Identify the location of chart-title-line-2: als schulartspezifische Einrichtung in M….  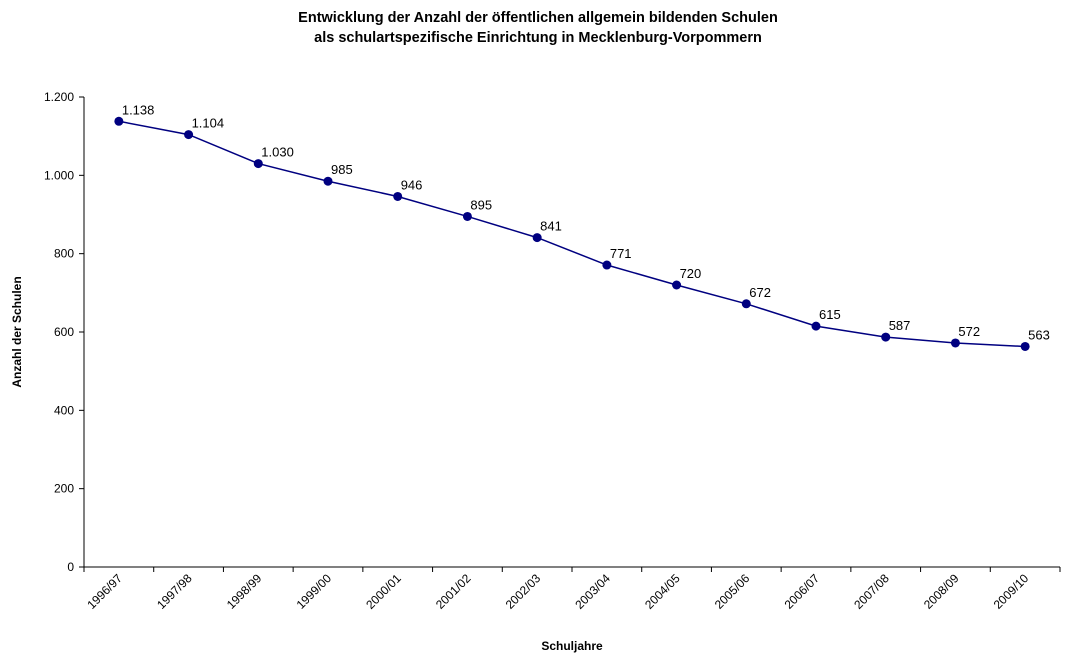
(538, 38).